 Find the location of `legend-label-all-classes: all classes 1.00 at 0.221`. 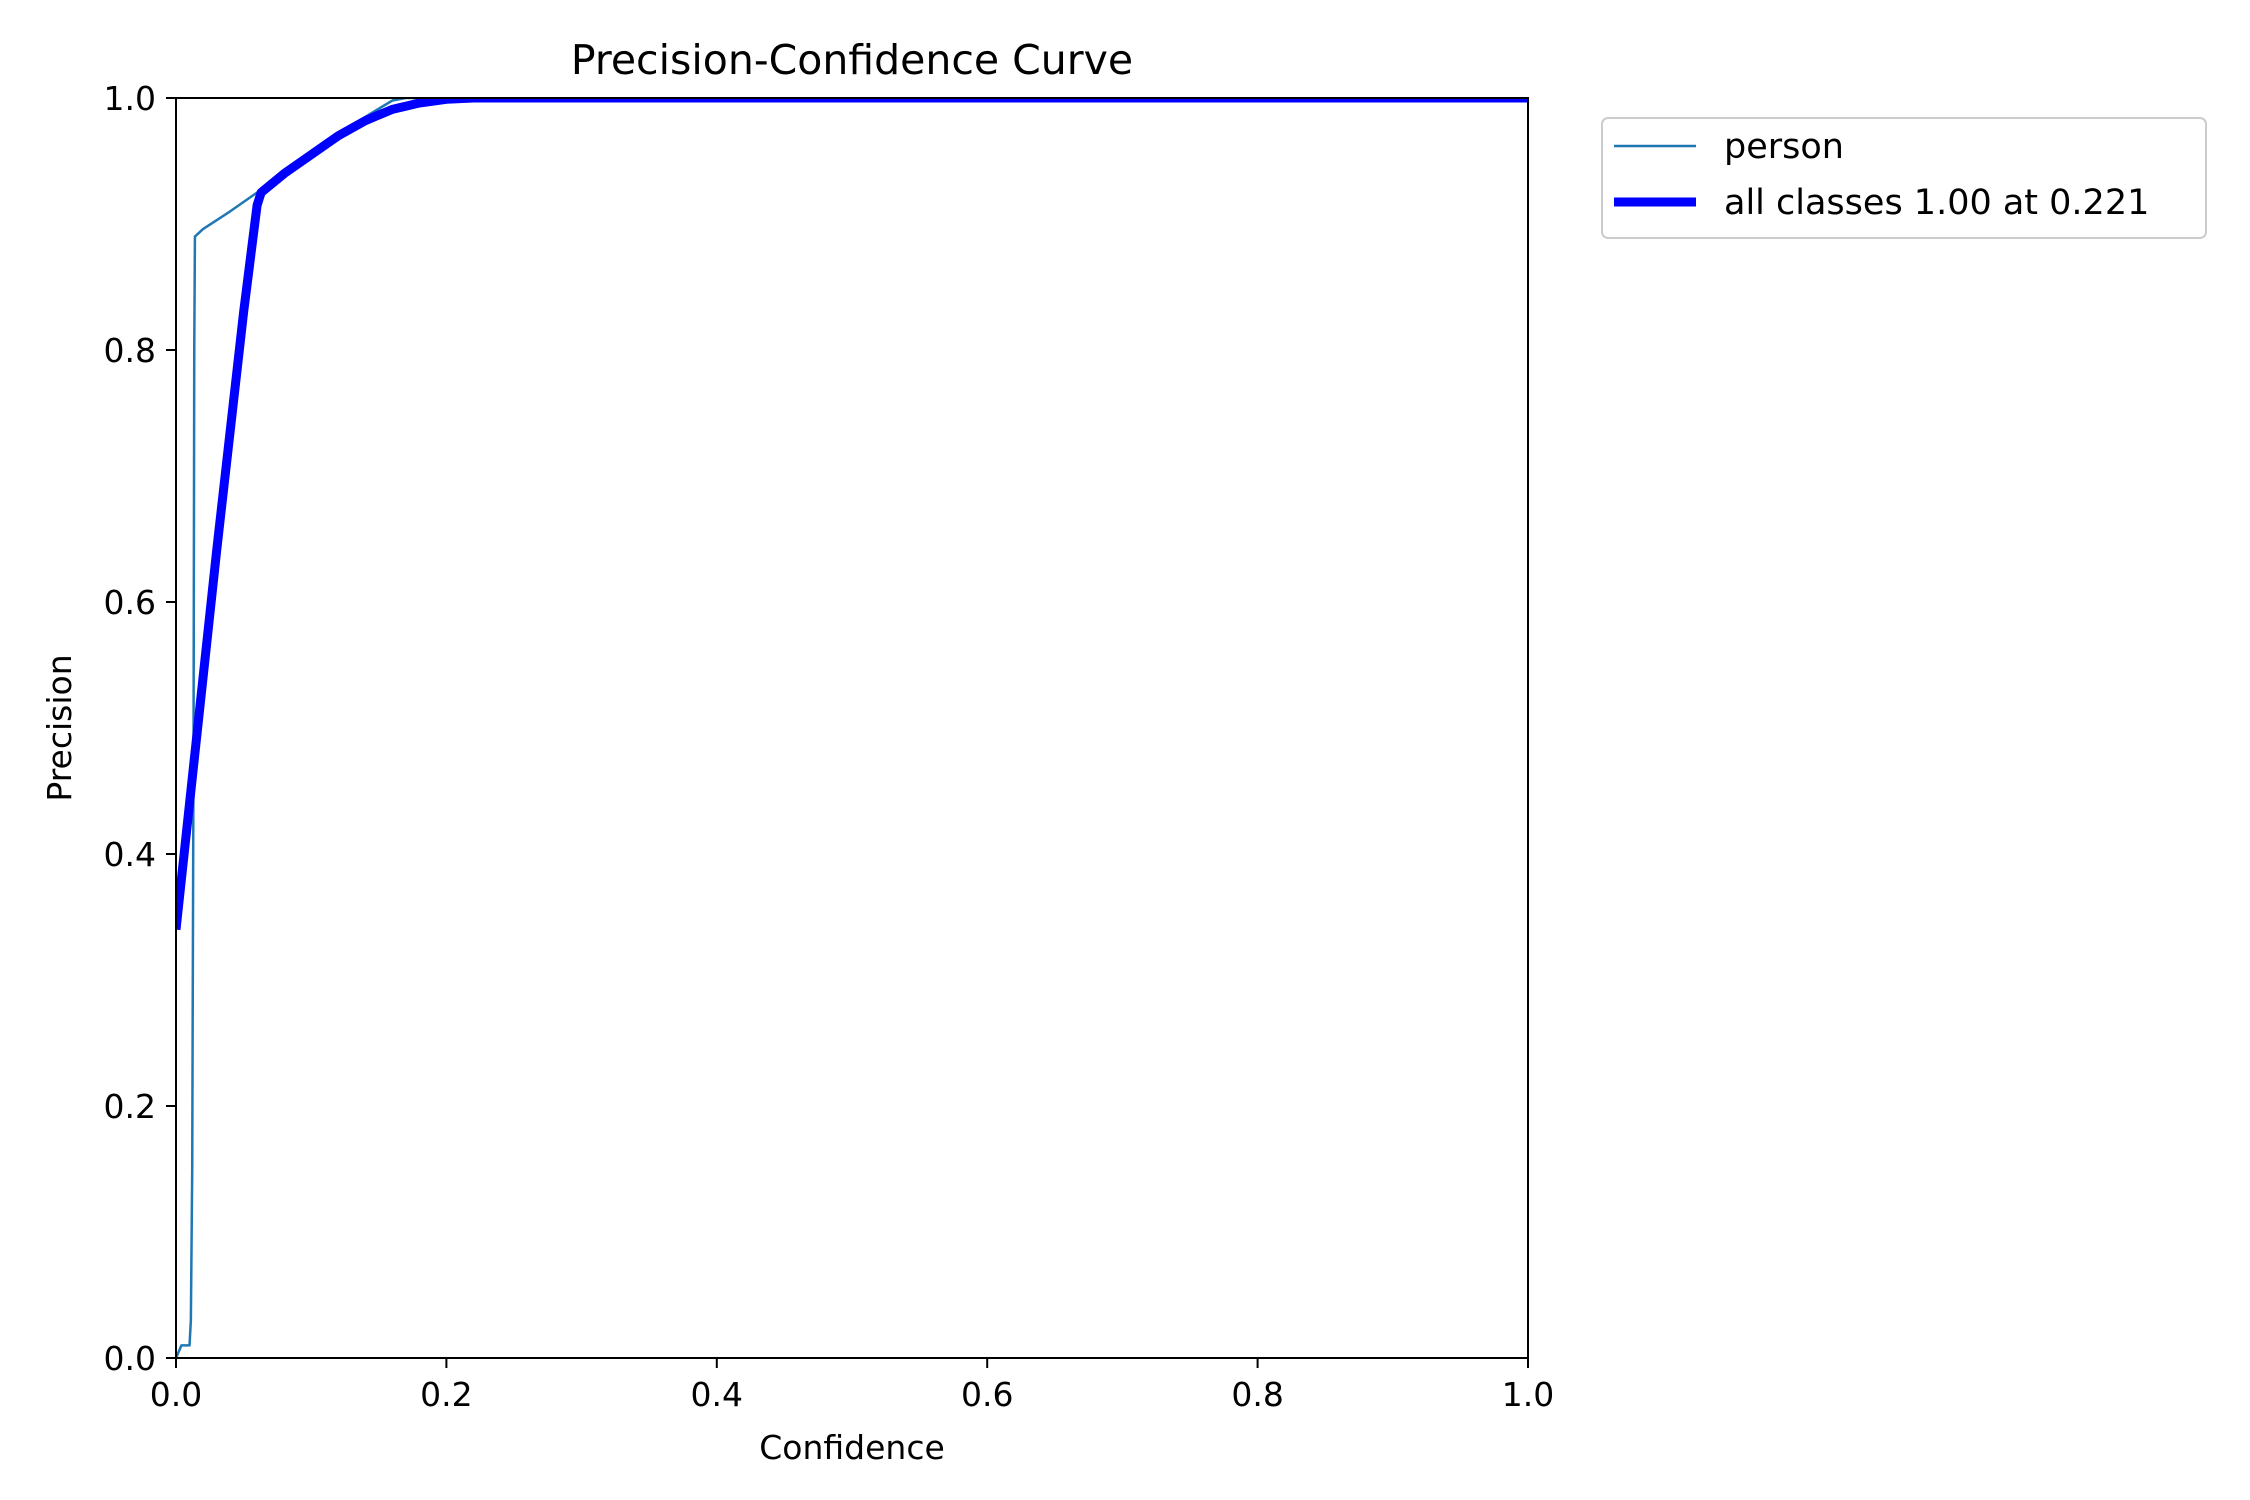

legend-label-all-classes: all classes 1.00 at 0.221 is located at coordinates (1936, 203).